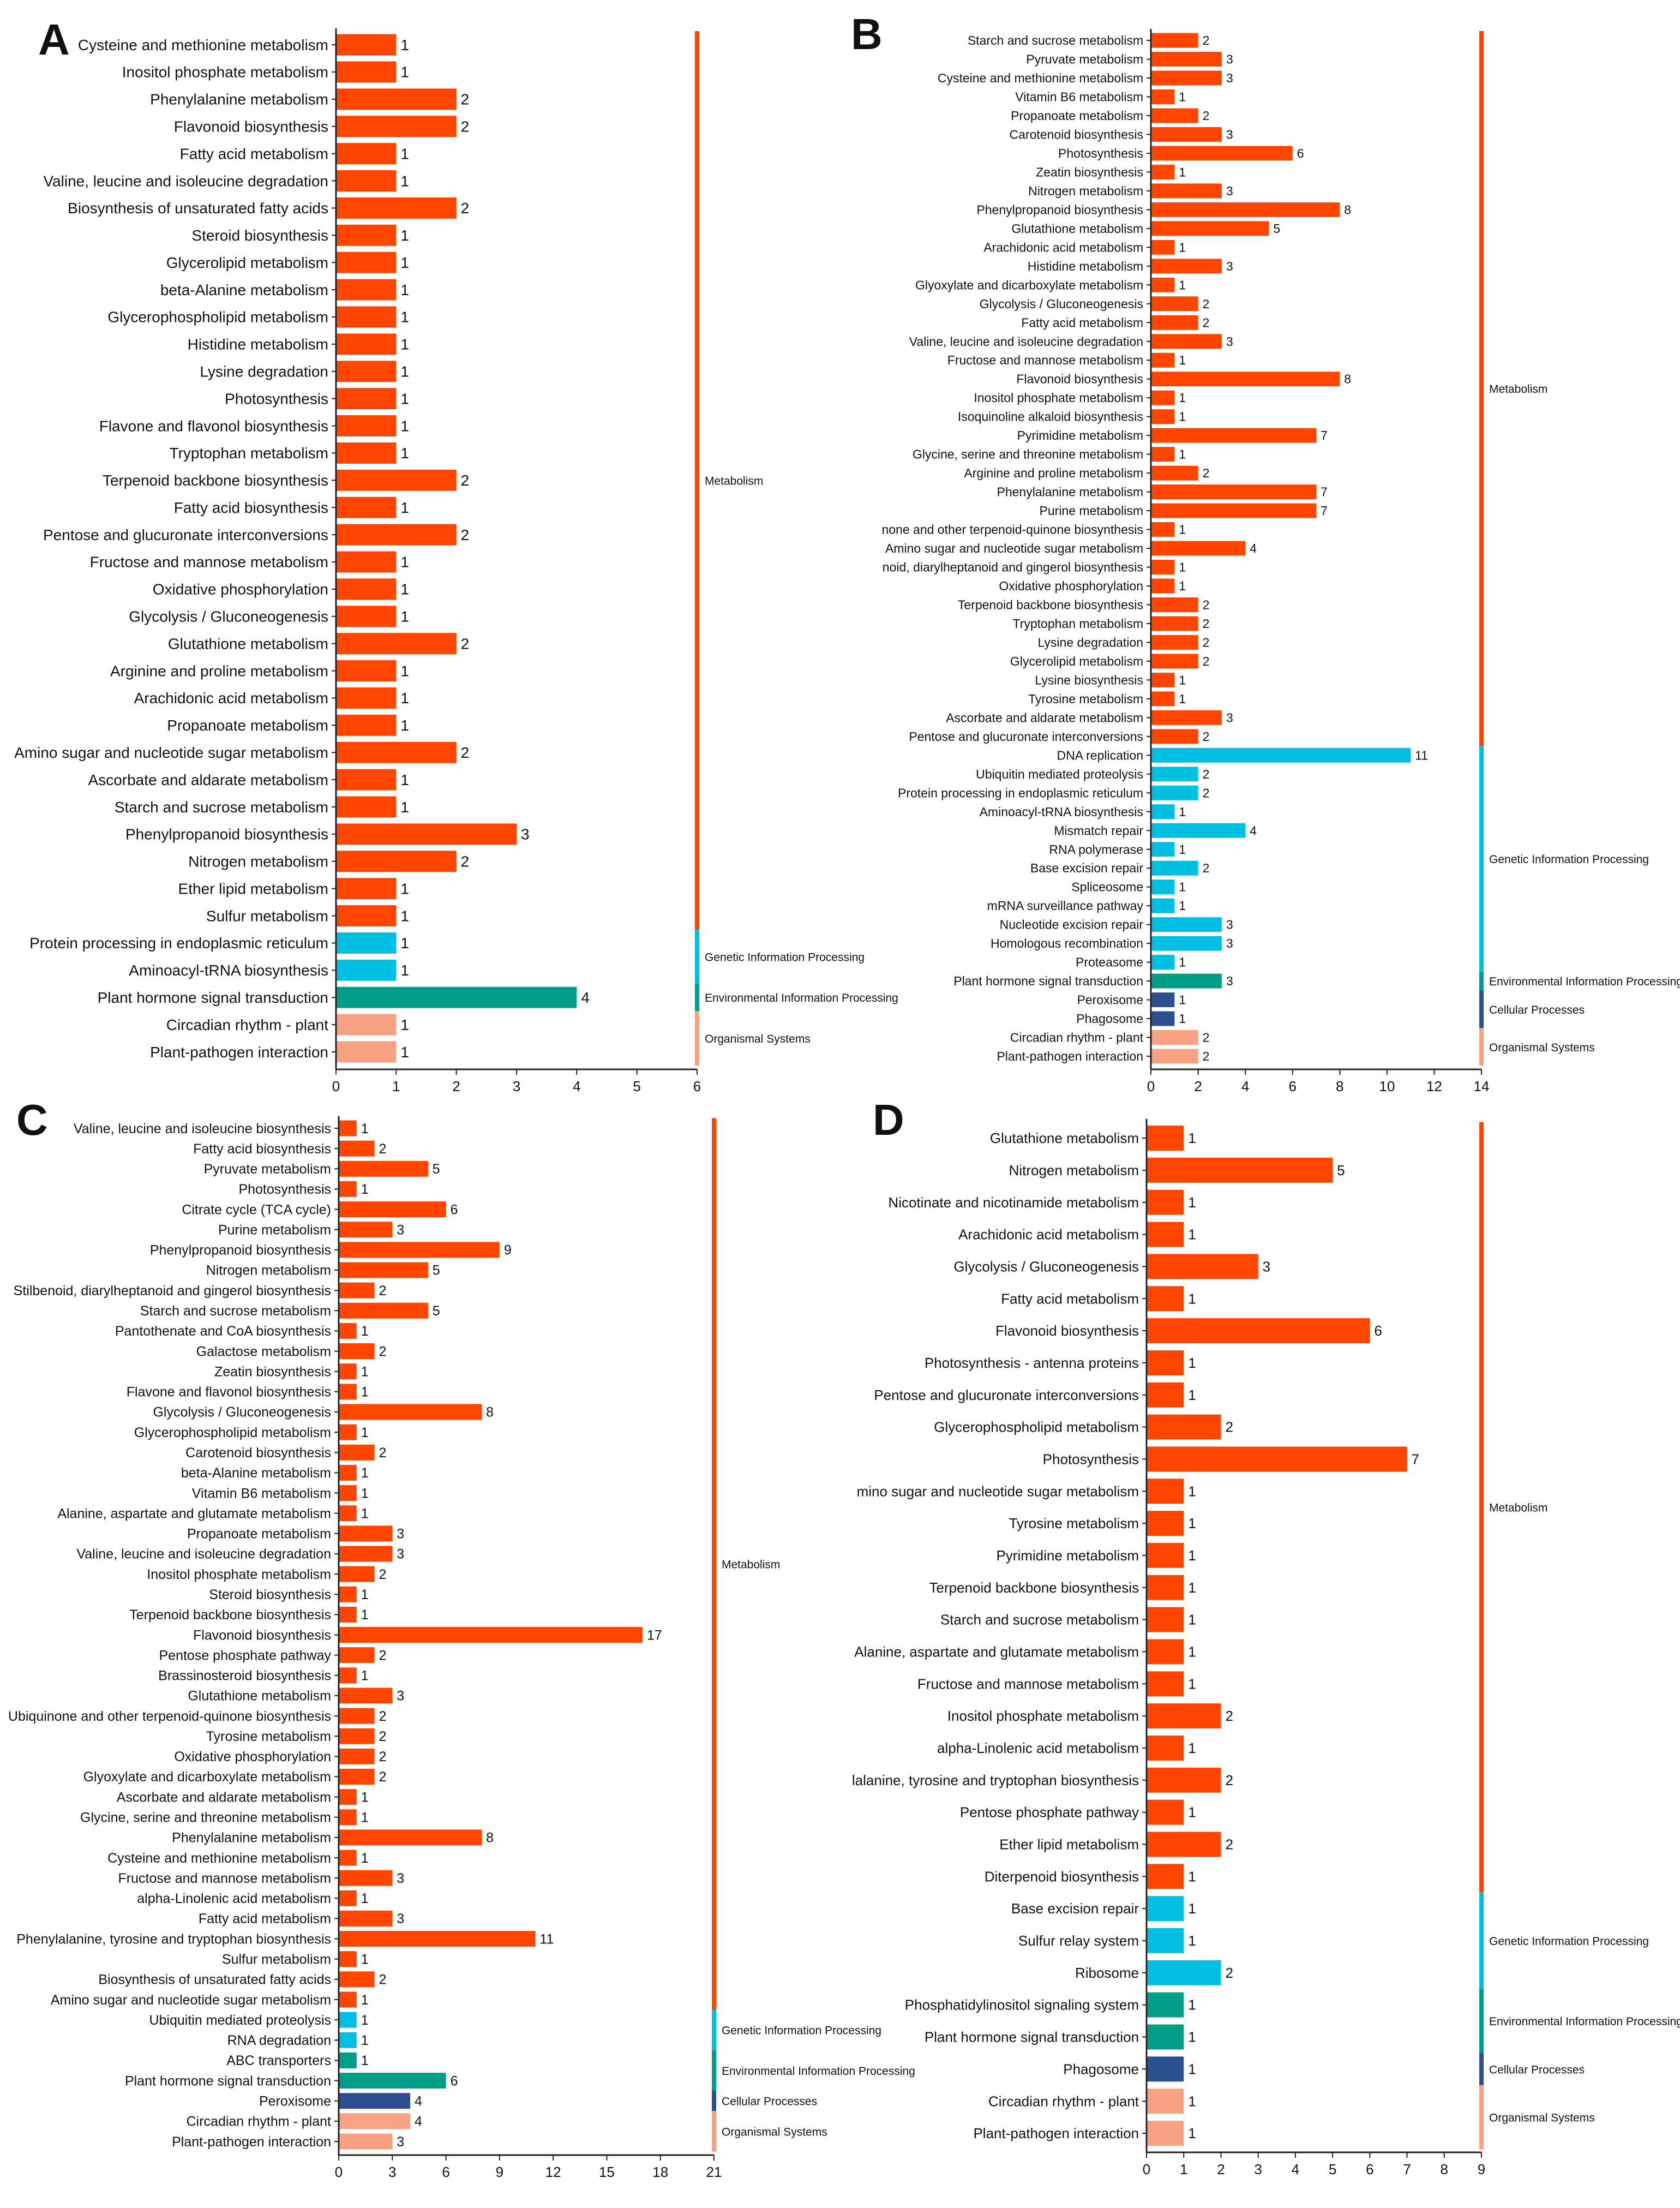 The width and height of the screenshot is (1680, 2208). I want to click on category-label: Glyoxylate and dicarboxylate metabolism, so click(207, 1777).